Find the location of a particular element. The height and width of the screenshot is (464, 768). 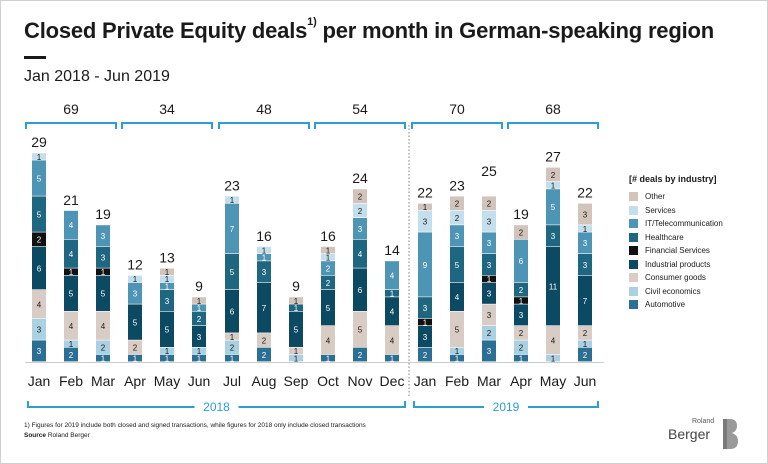

segment-value-label: 6 is located at coordinates (360, 290).